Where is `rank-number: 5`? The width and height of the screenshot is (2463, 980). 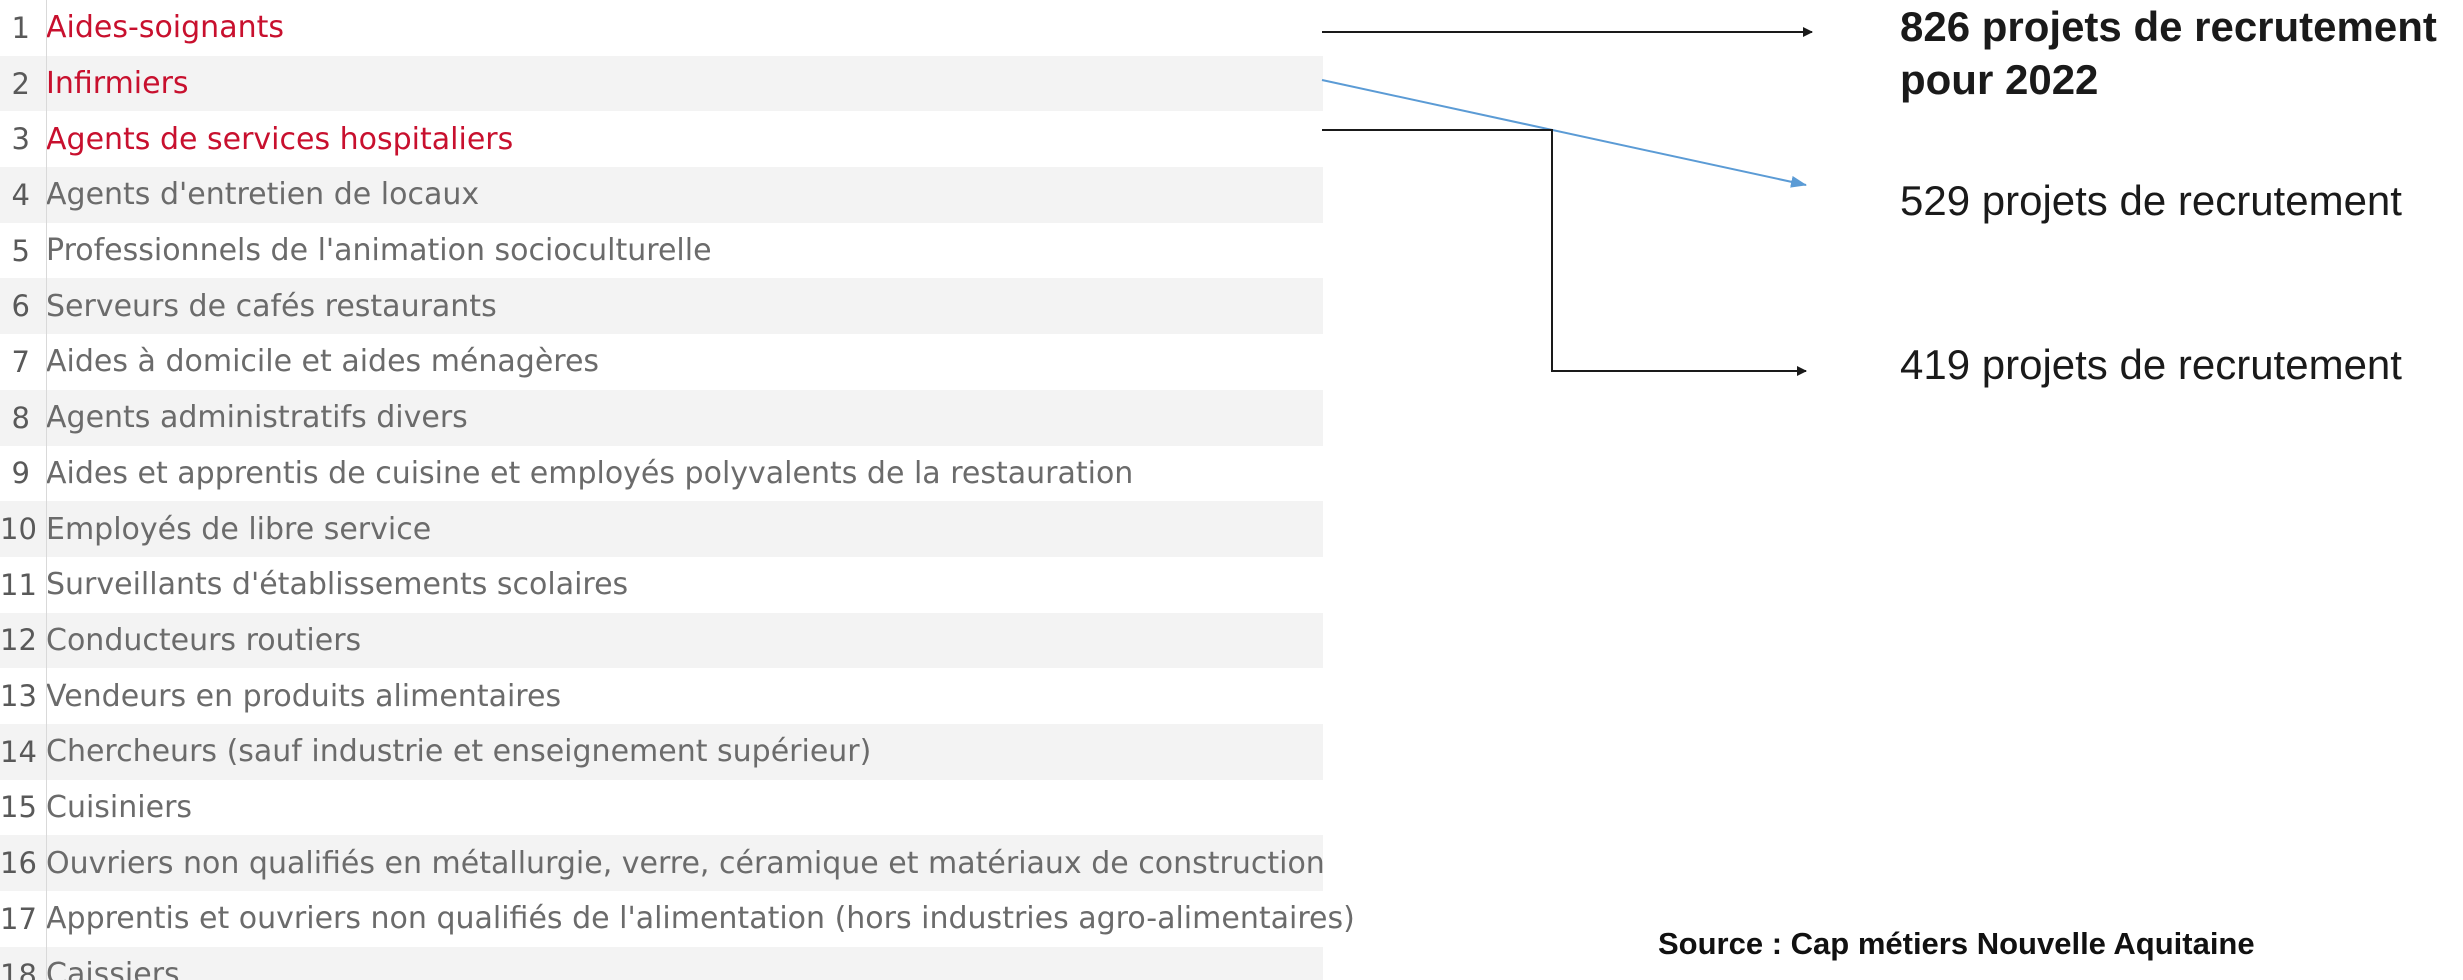 rank-number: 5 is located at coordinates (20, 250).